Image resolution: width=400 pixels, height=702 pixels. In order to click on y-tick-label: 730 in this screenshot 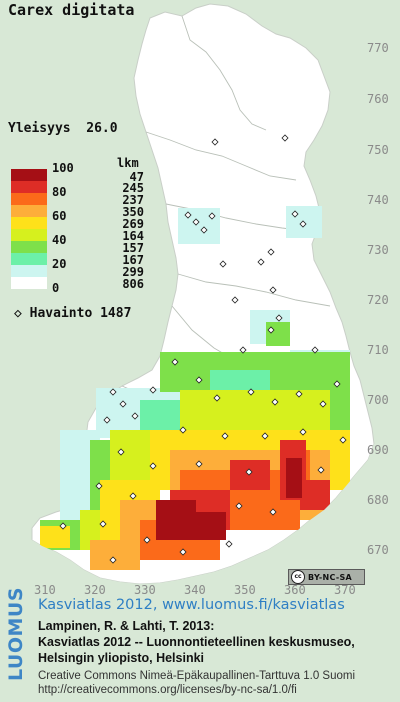, I will do `click(378, 250)`.